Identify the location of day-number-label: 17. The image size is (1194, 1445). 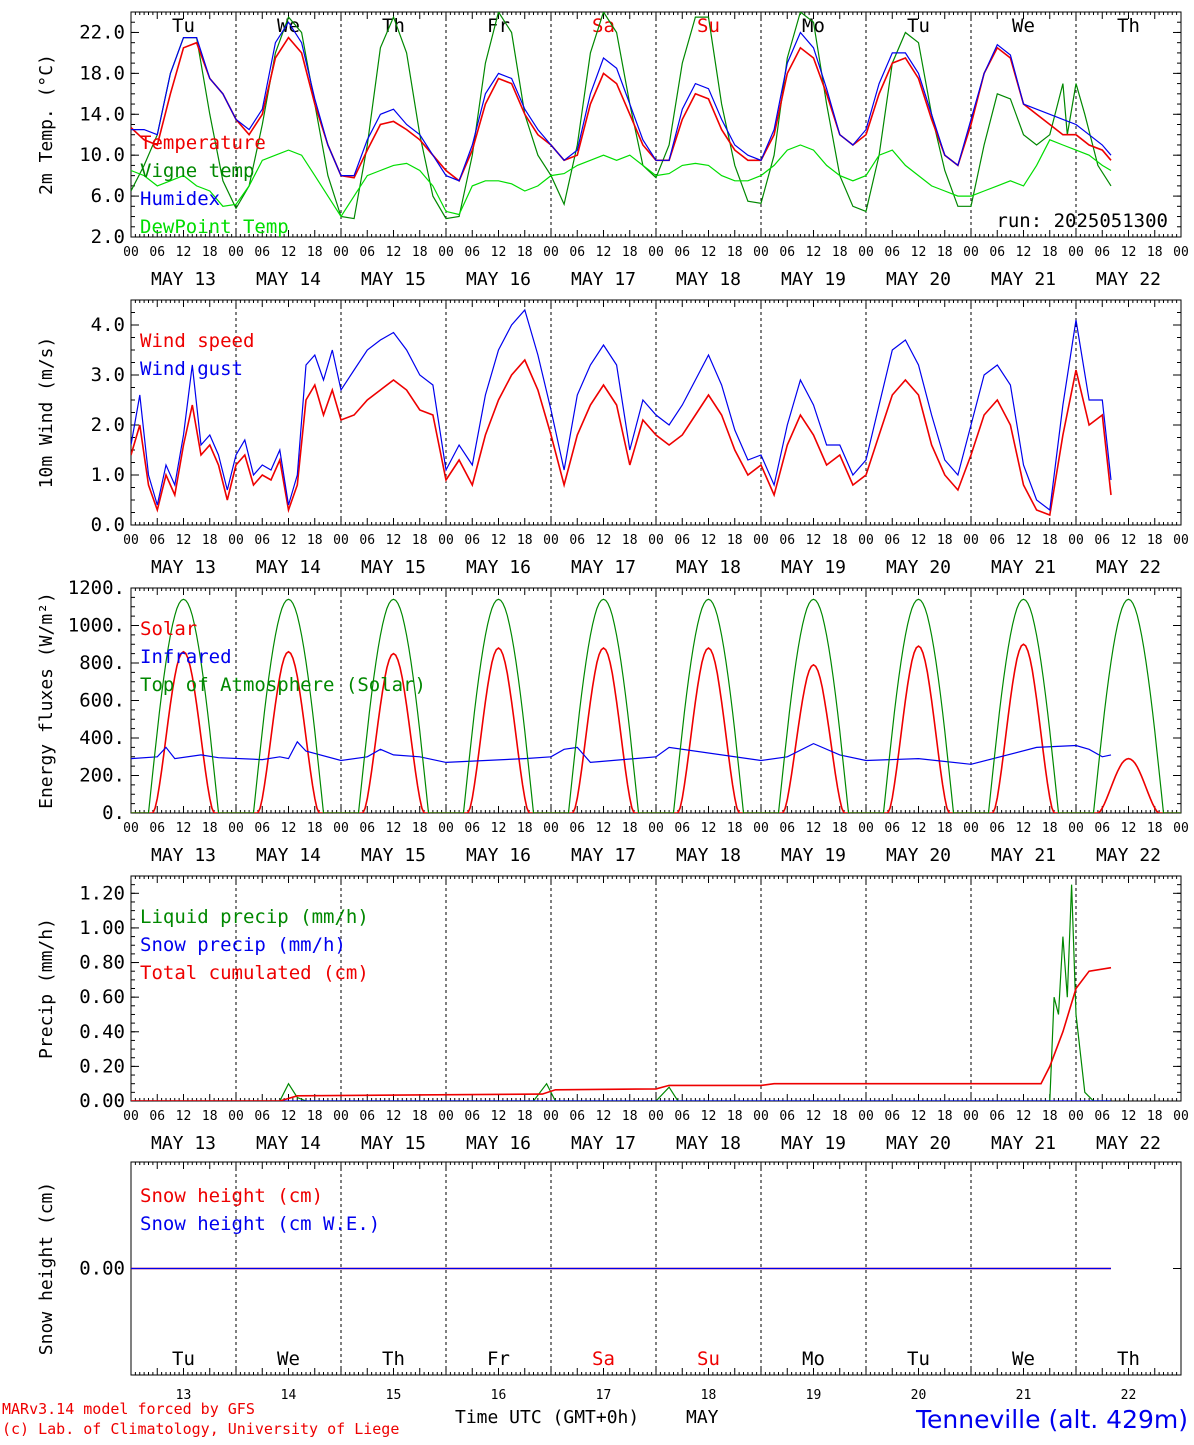
(604, 1395).